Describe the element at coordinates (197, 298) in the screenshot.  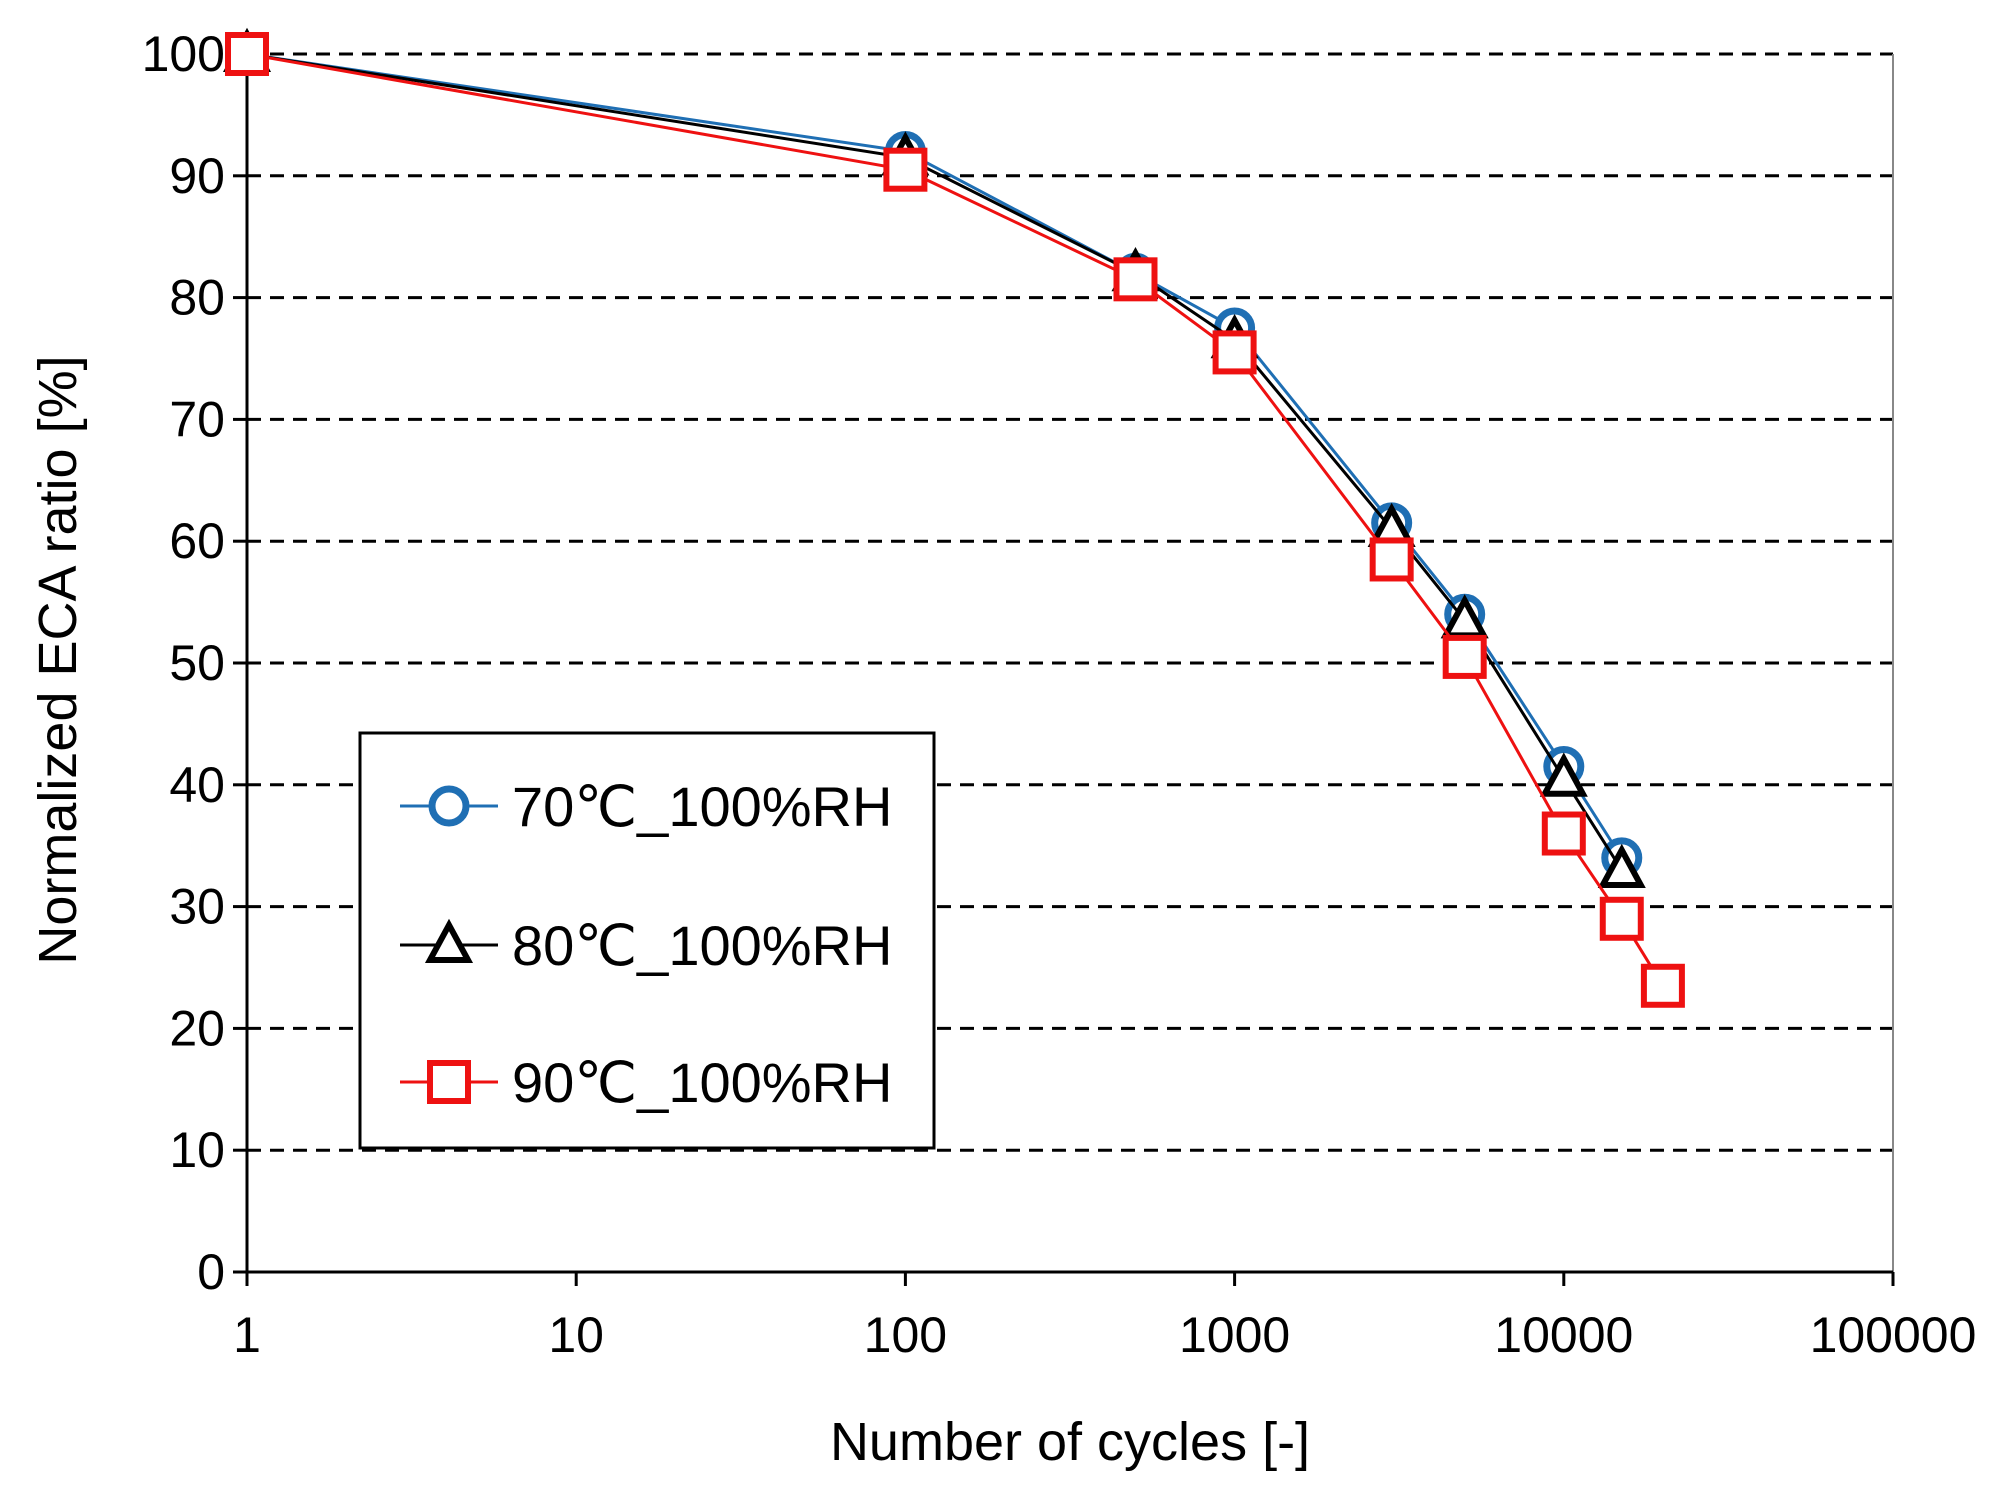
I see `y-tick-label-80: 80` at that location.